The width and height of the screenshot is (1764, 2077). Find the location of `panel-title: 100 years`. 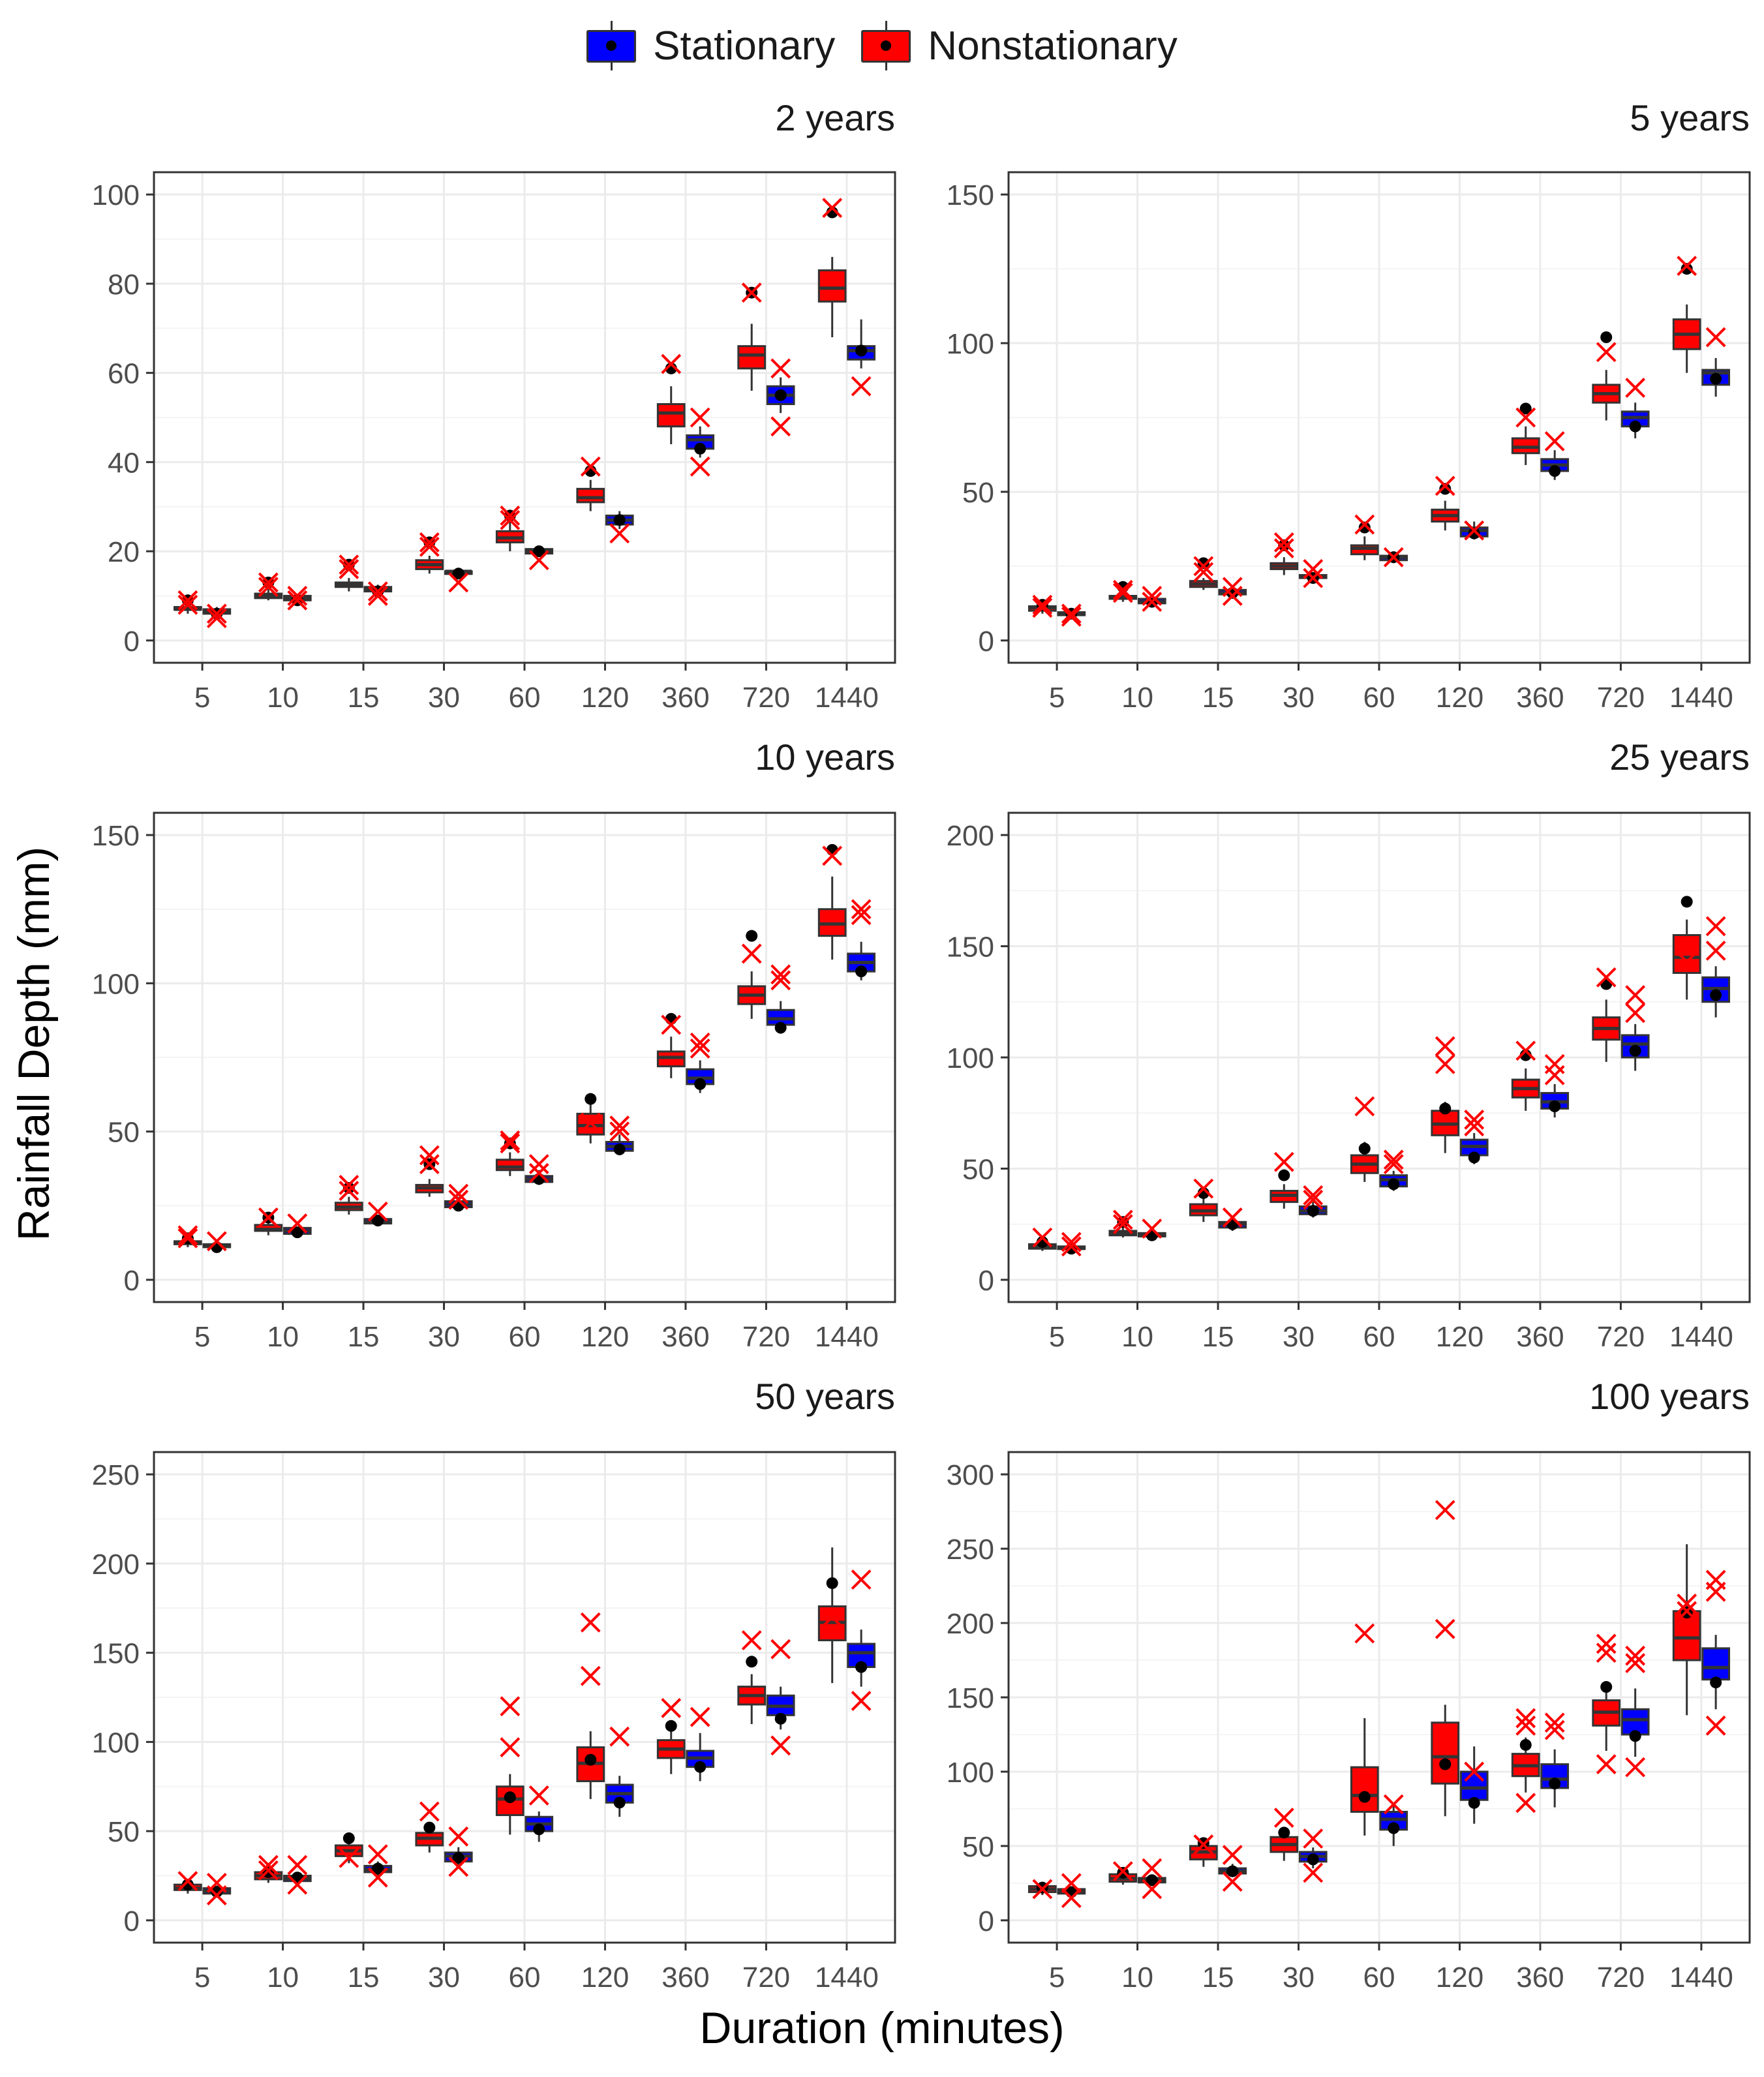

panel-title: 100 years is located at coordinates (1669, 1396).